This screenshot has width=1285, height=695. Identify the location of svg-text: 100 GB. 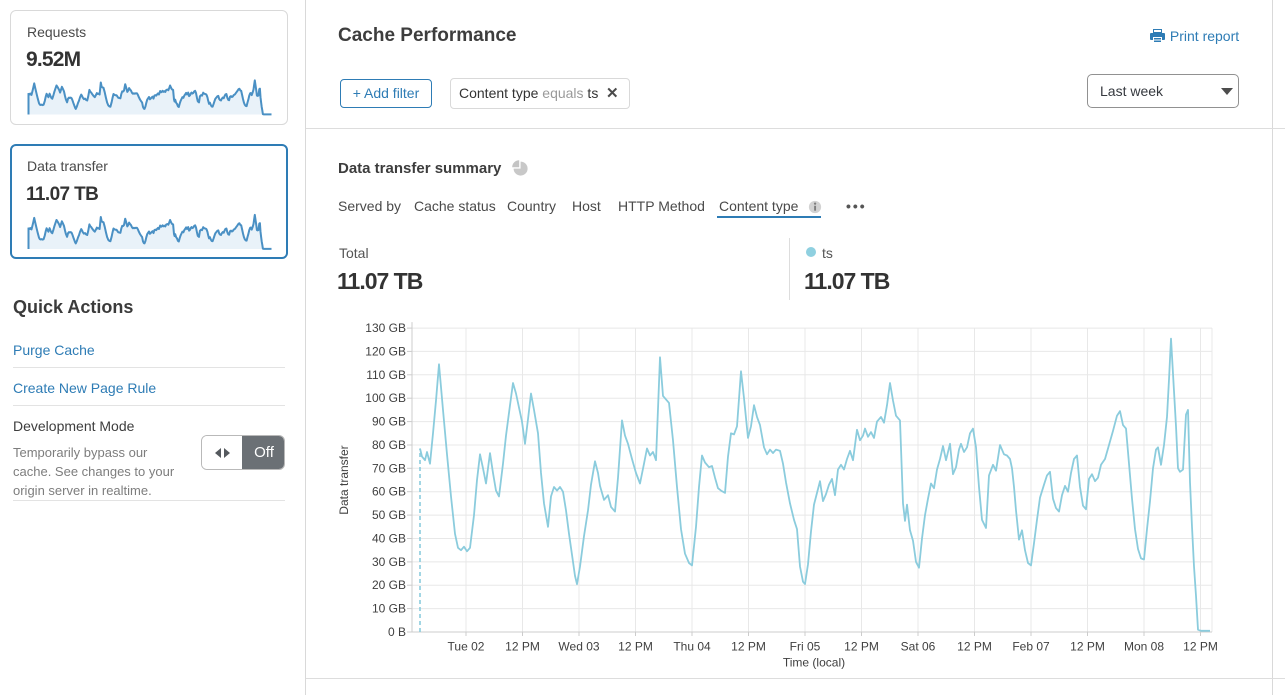
(385, 398).